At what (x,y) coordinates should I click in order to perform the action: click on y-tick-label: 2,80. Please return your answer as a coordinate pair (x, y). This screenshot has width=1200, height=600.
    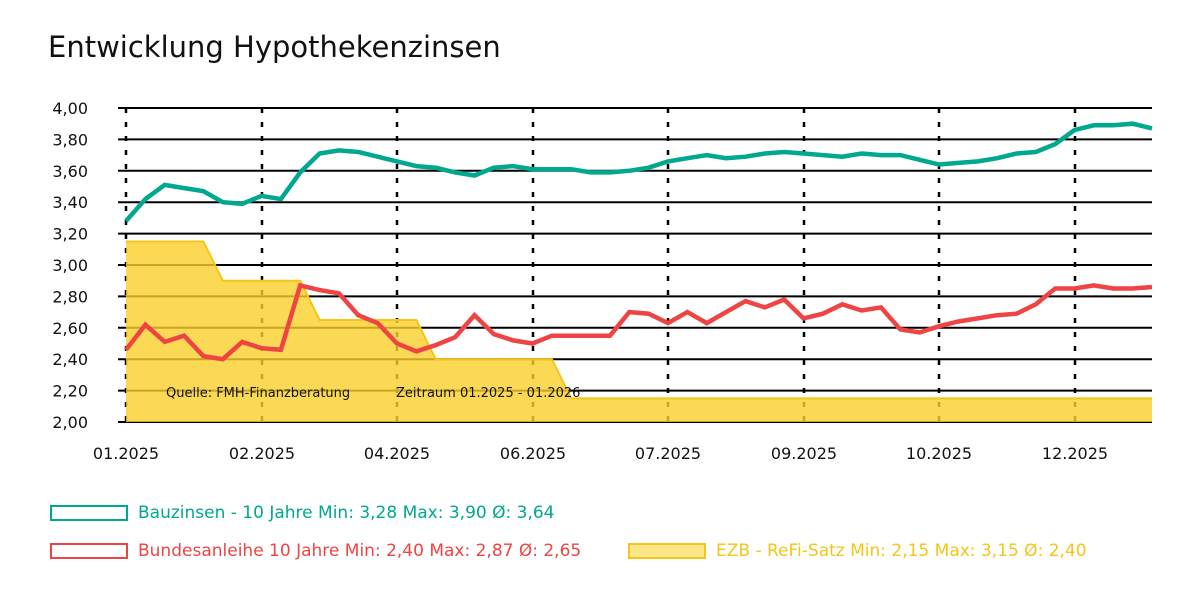
    Looking at the image, I should click on (70, 296).